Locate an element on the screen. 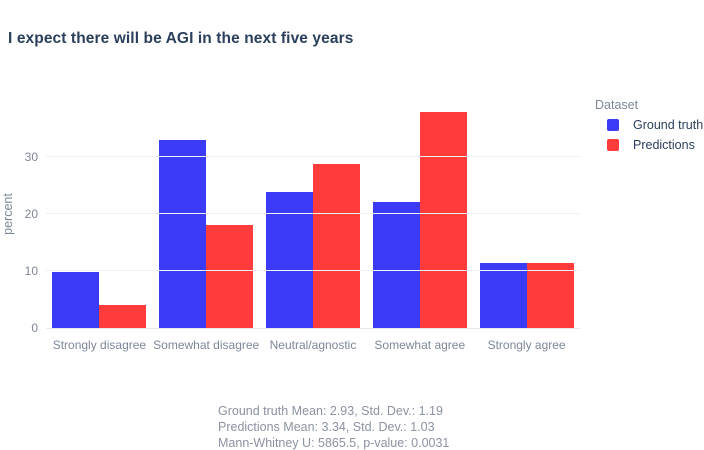 Image resolution: width=704 pixels, height=450 pixels. y-tick-label-10: 10 is located at coordinates (31, 271).